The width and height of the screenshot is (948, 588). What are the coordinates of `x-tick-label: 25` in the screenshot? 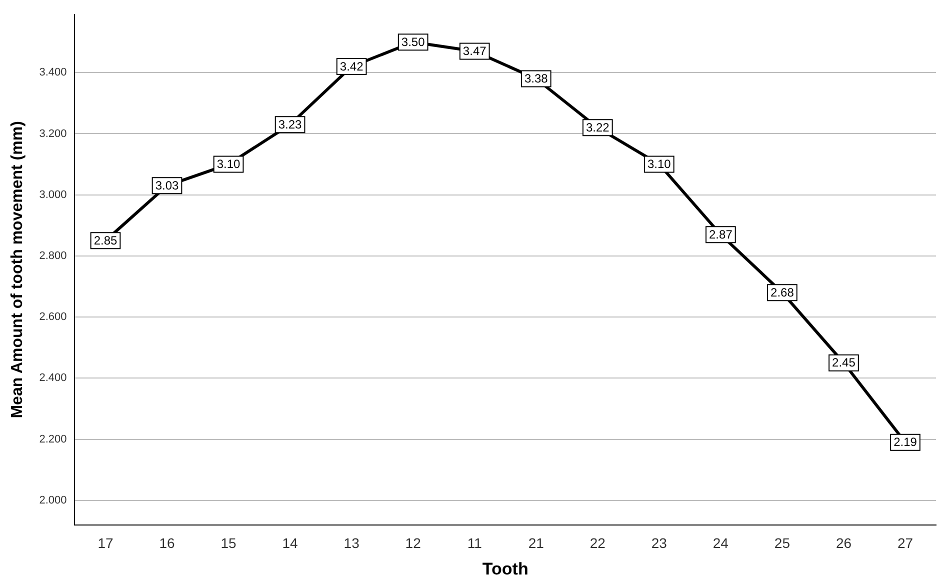 It's located at (782, 543).